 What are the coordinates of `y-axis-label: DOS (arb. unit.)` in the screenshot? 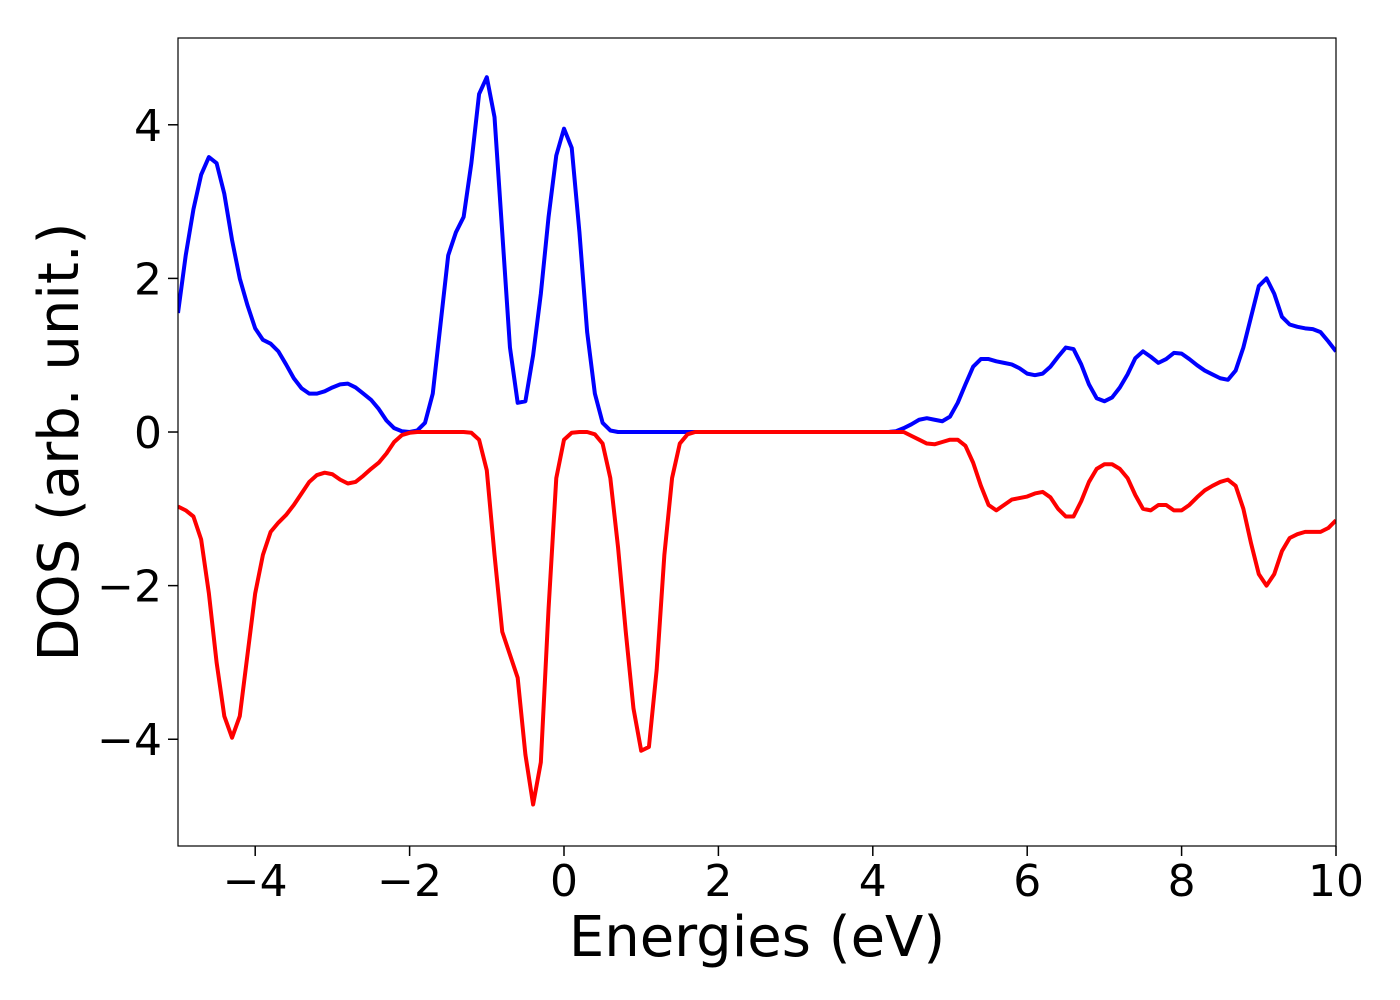 It's located at (59, 441).